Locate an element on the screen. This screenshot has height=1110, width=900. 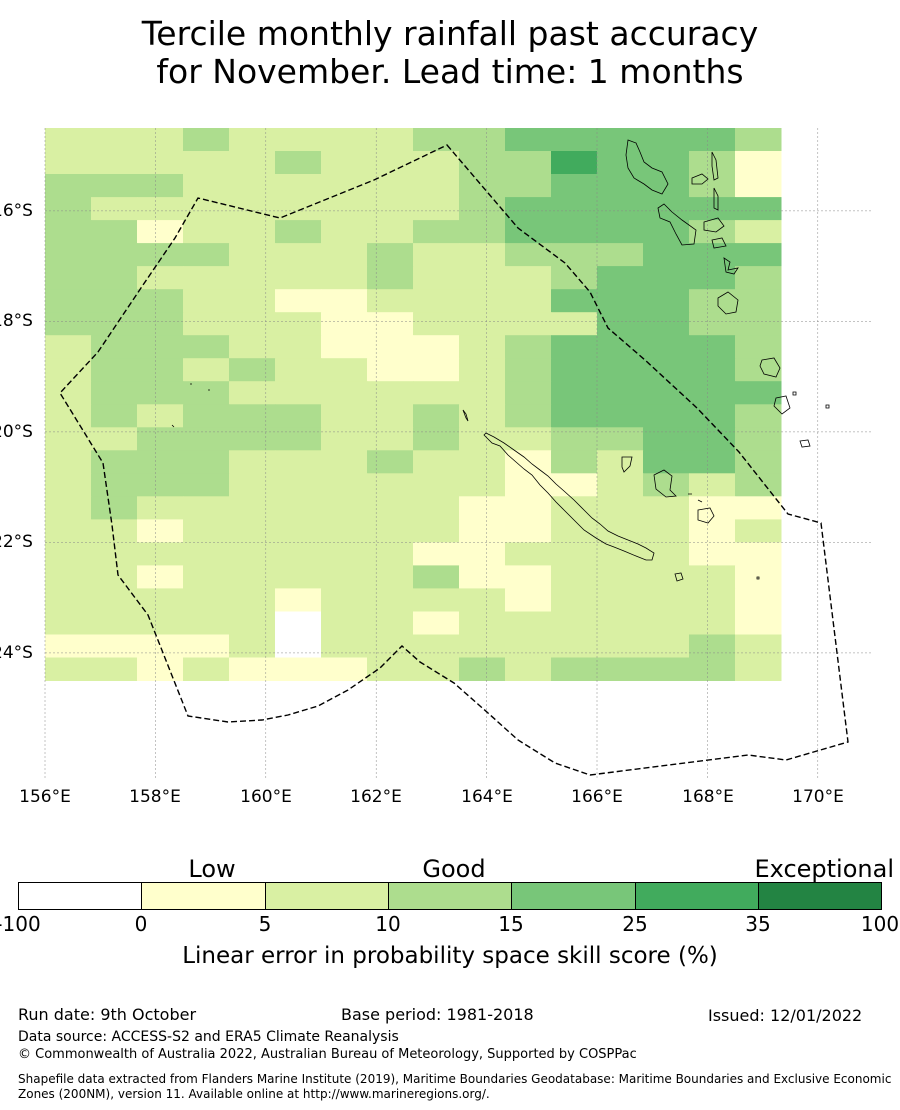
lon-label-158: 158°E is located at coordinates (155, 797).